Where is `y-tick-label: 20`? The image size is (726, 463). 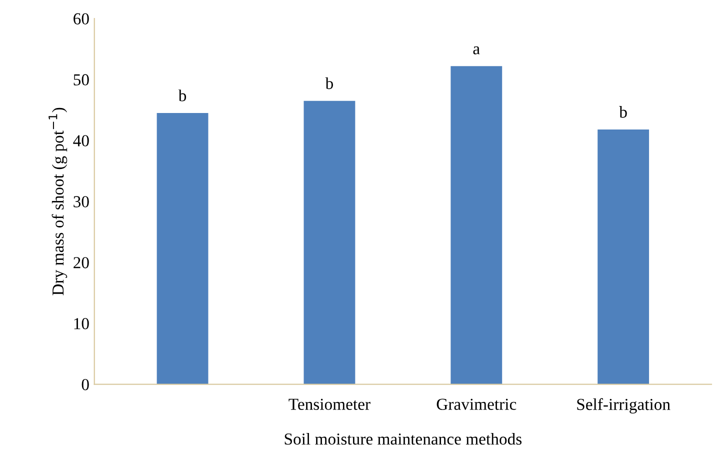 y-tick-label: 20 is located at coordinates (81, 262).